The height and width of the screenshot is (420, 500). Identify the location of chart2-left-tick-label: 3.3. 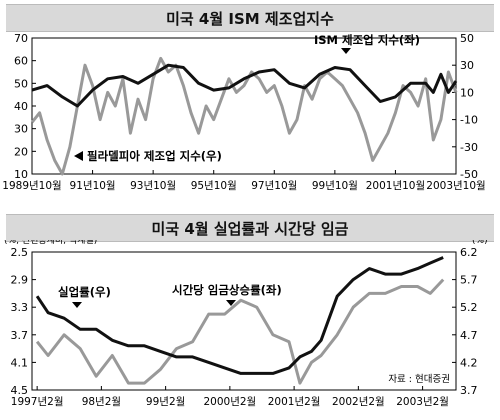
(20, 307).